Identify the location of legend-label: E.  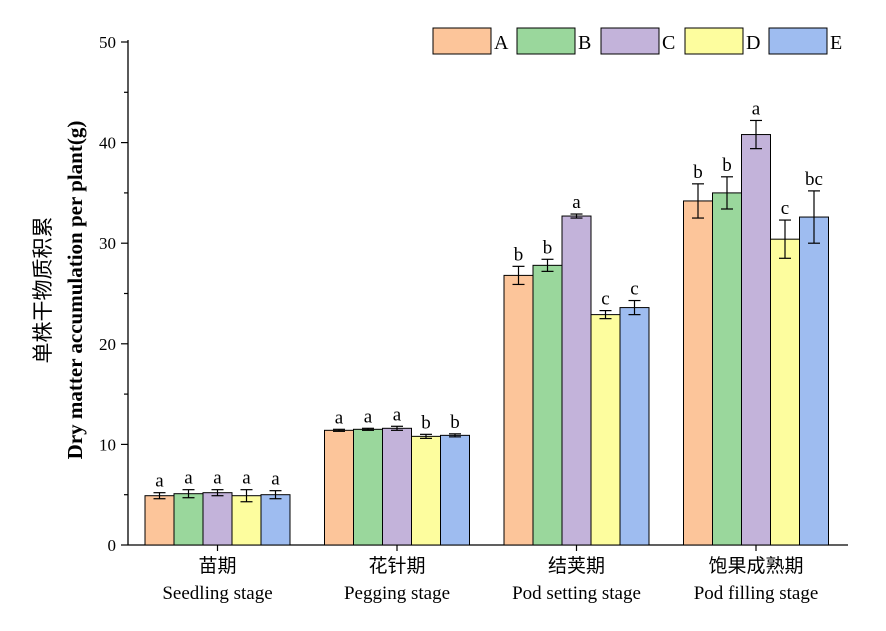
(836, 43).